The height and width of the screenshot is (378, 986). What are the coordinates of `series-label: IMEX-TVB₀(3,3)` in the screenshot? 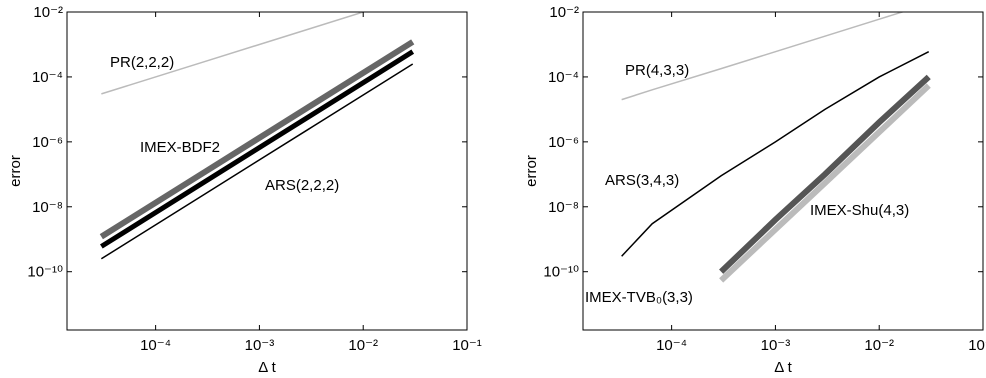 It's located at (639, 297).